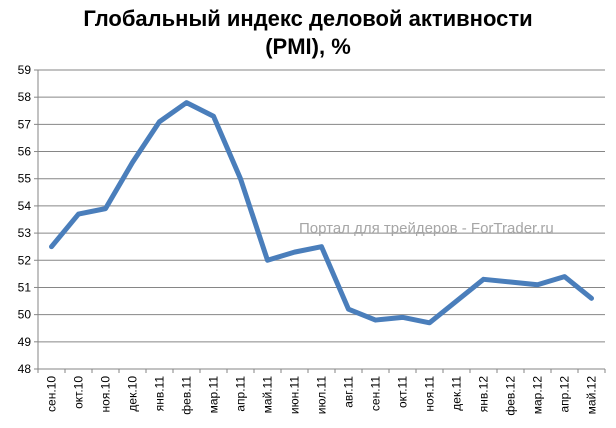 The height and width of the screenshot is (428, 616). What do you see at coordinates (349, 392) in the screenshot?
I see `x-tick-label: авг.11` at bounding box center [349, 392].